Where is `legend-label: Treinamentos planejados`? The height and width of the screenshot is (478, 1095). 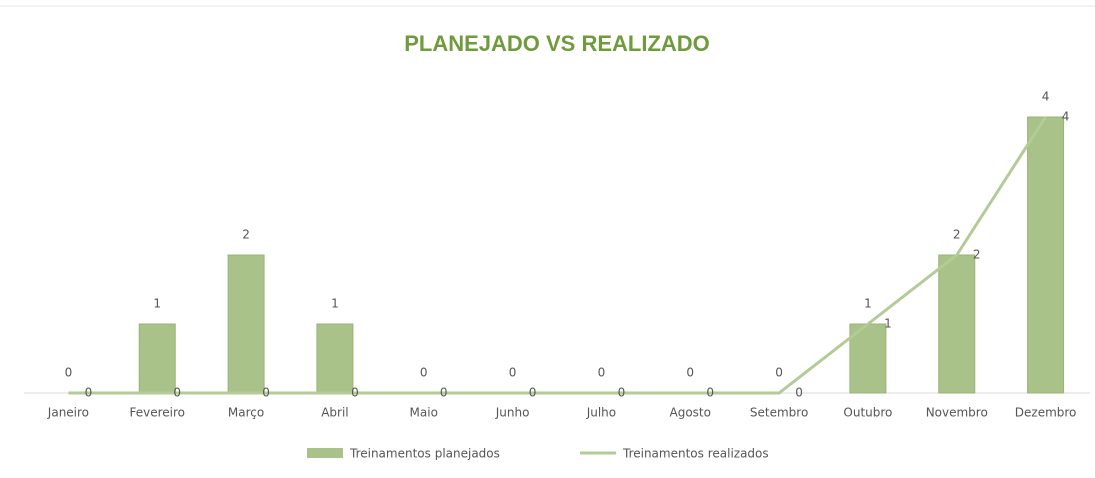
legend-label: Treinamentos planejados is located at coordinates (424, 454).